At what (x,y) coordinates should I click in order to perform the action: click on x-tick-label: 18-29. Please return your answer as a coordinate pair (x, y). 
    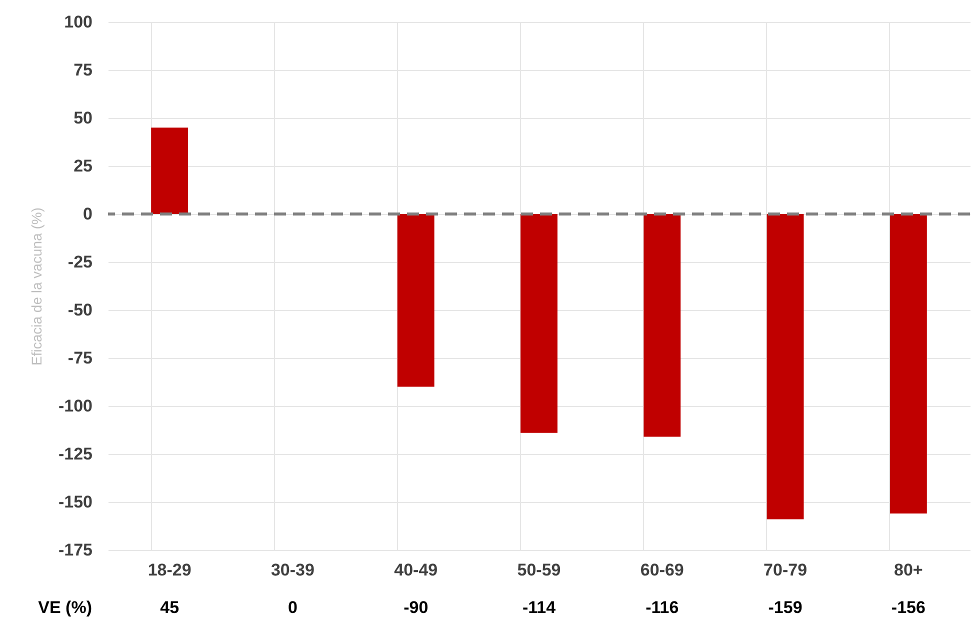
    Looking at the image, I should click on (170, 570).